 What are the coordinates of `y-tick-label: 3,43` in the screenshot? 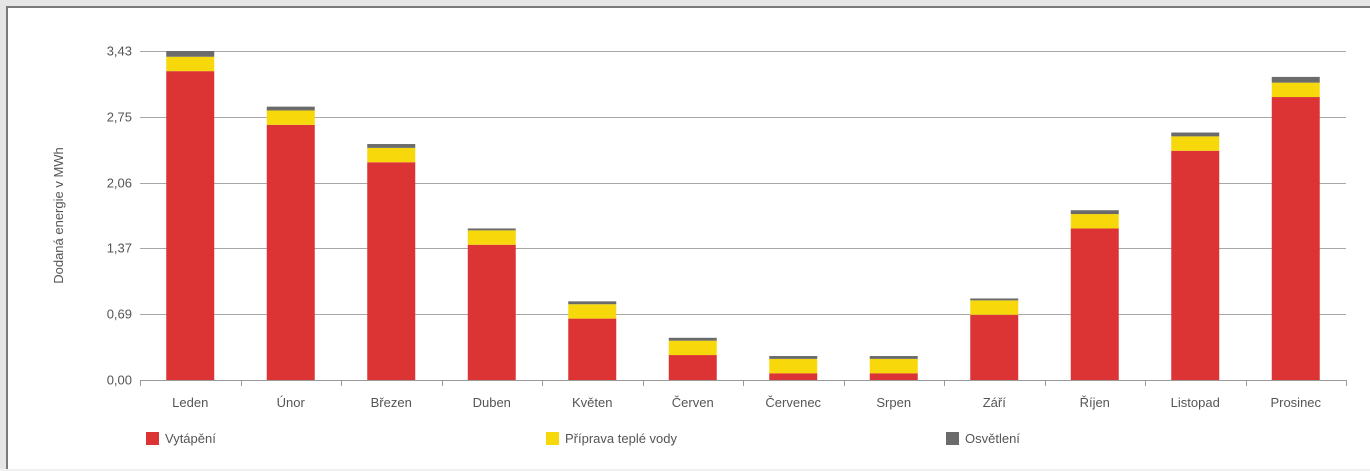 It's located at (119, 51).